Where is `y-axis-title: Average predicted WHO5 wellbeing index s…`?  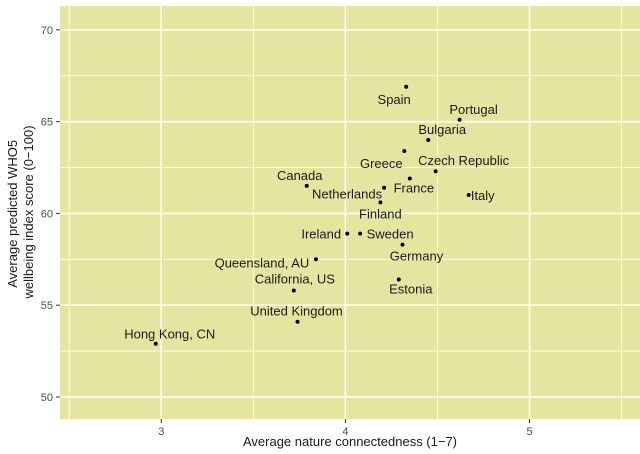 y-axis-title: Average predicted WHO5 wellbeing index s… is located at coordinates (20, 212).